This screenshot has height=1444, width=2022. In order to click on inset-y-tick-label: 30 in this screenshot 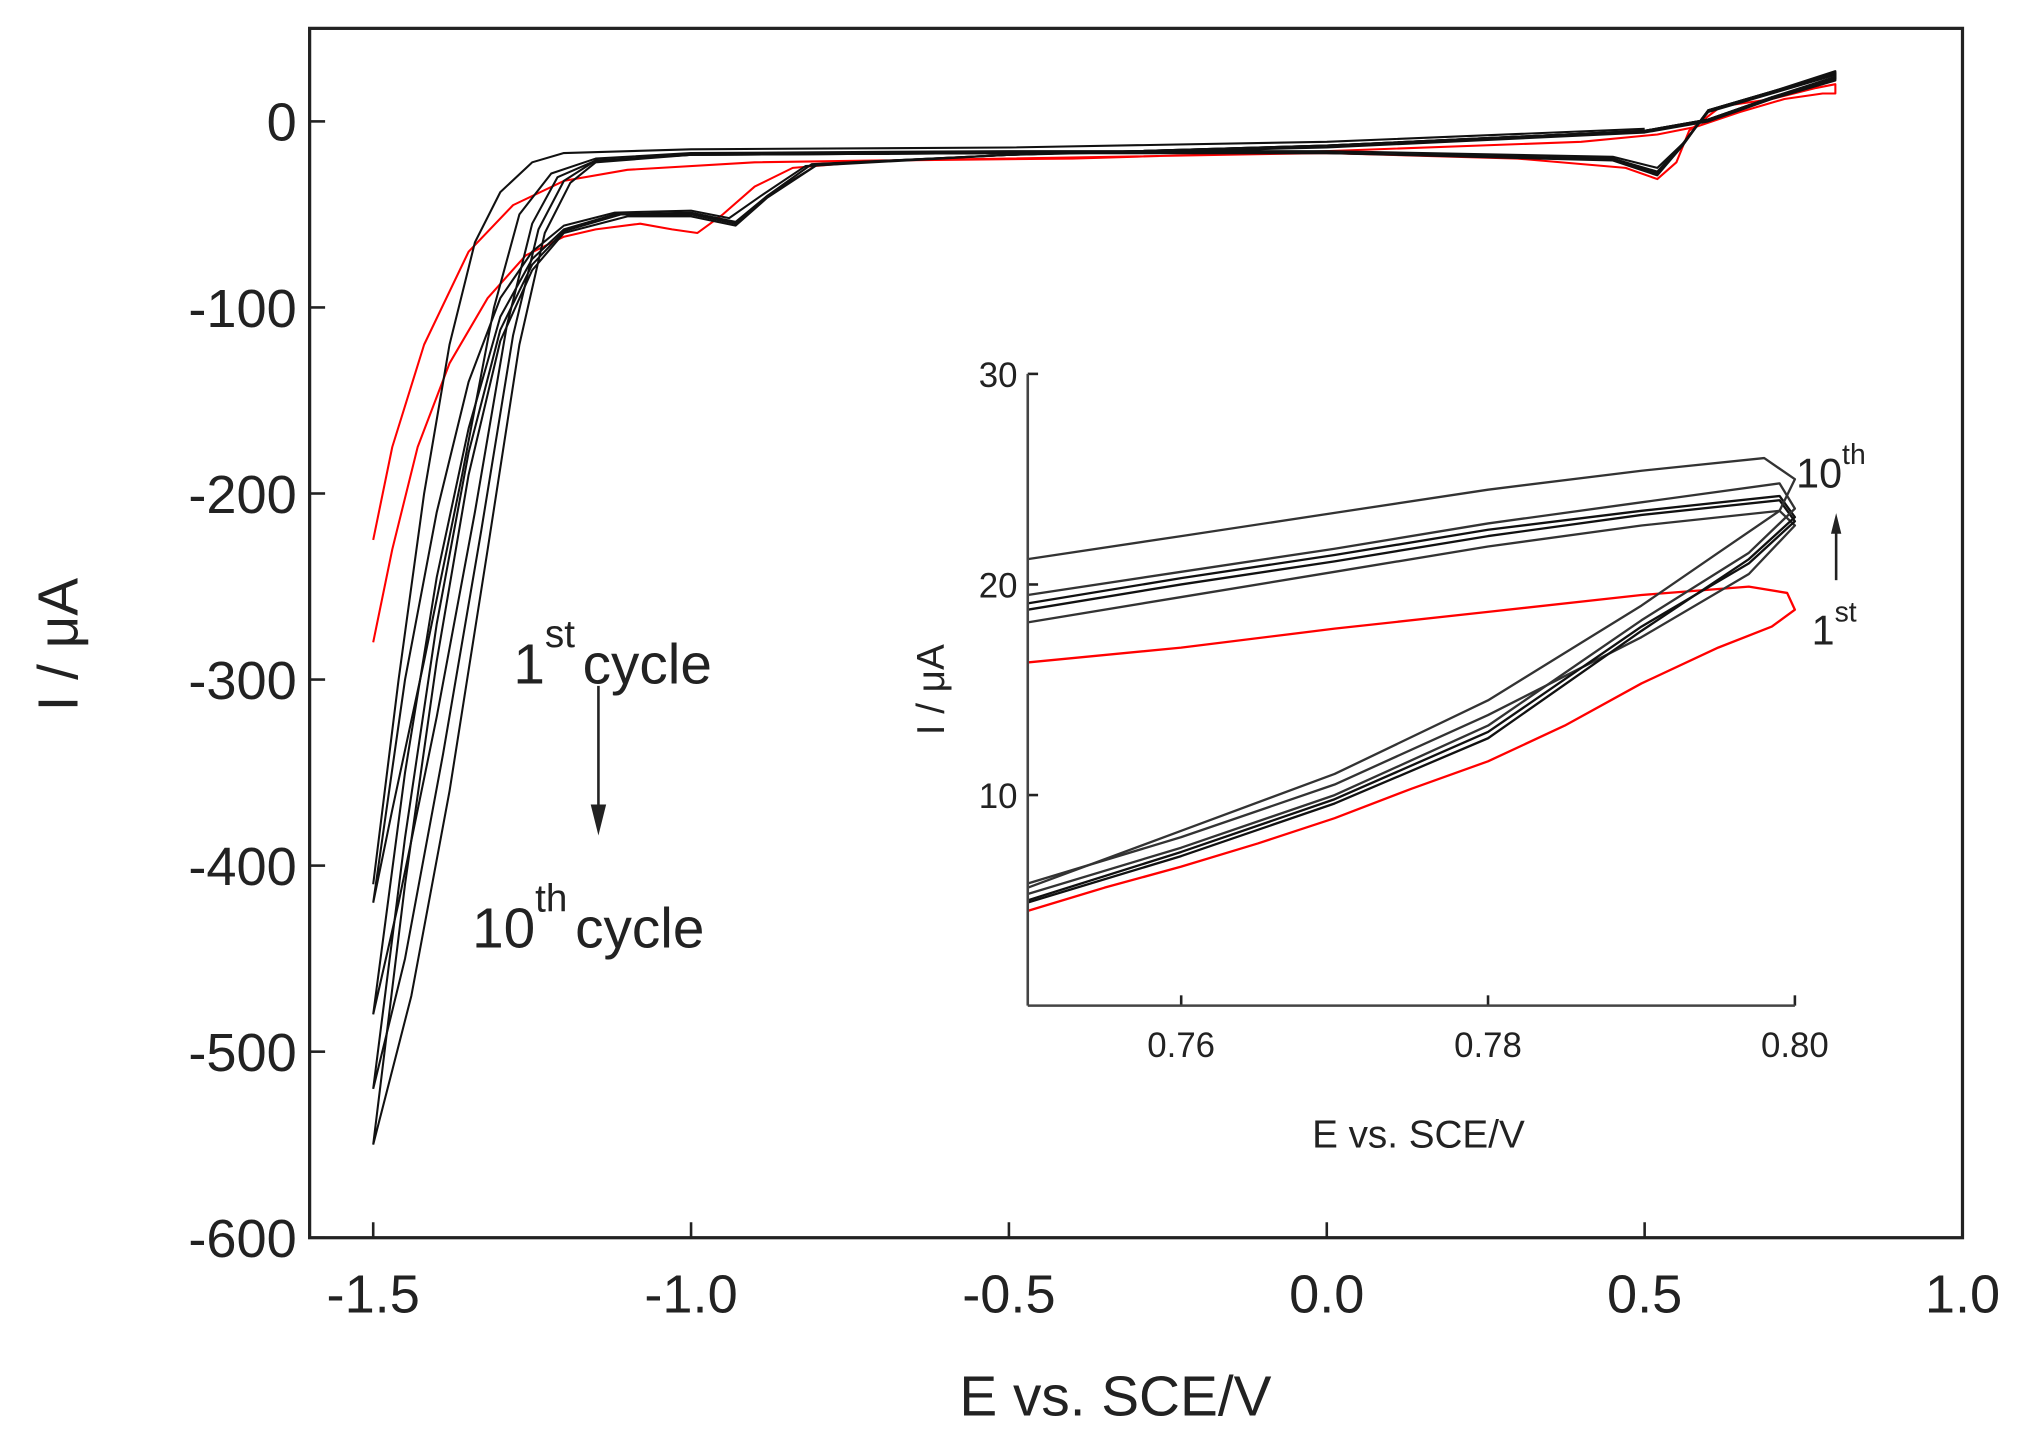, I will do `click(998, 375)`.